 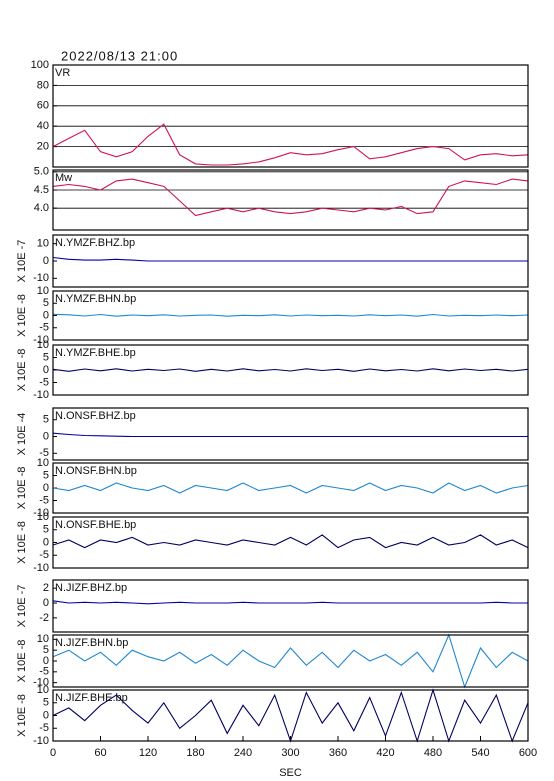 I want to click on series-label: N.JIZF.BHE.bp, so click(x=91, y=698).